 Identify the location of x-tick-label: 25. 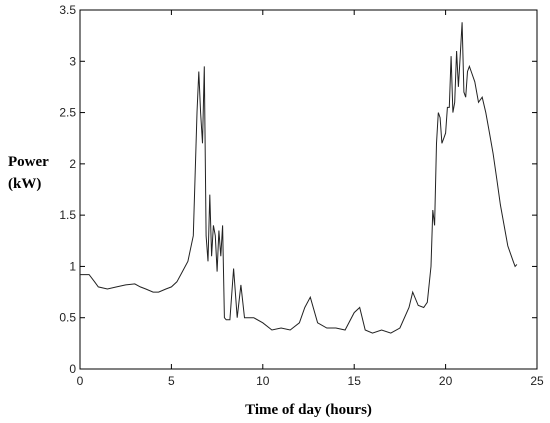
(537, 381).